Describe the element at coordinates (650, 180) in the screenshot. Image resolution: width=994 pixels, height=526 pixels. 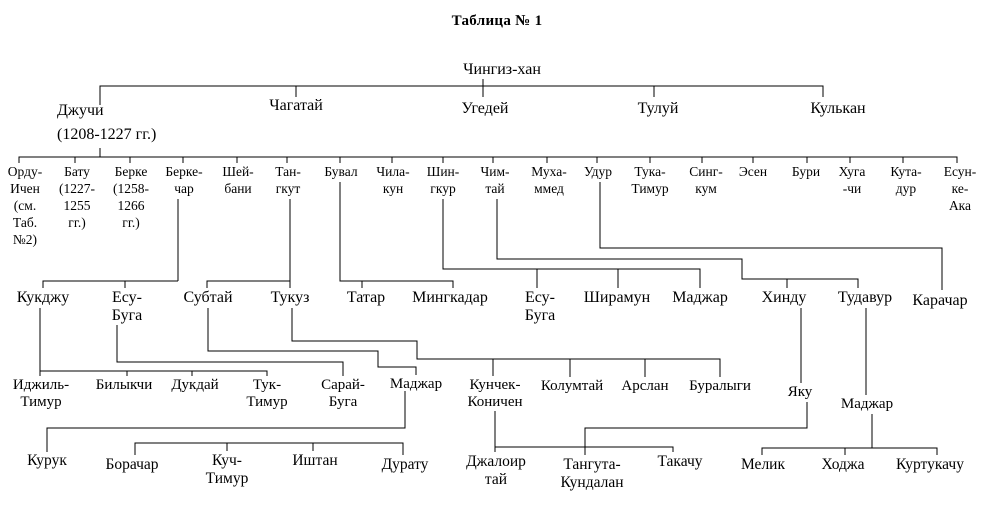
I see `tree-node-tuka-timur: Тука- Тимур` at that location.